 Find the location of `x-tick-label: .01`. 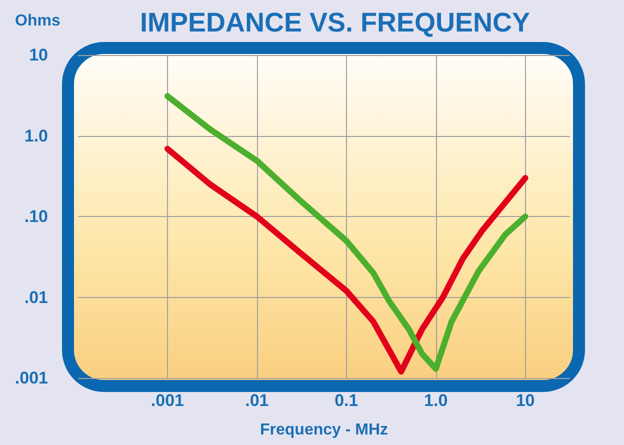

x-tick-label: .01 is located at coordinates (257, 400).